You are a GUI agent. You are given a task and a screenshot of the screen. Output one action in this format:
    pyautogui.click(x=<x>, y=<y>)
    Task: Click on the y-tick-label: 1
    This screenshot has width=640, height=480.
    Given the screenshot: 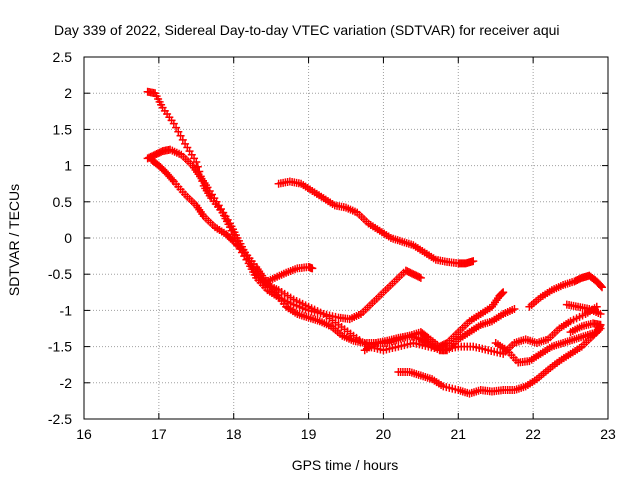 What is the action you would take?
    pyautogui.click(x=68, y=166)
    